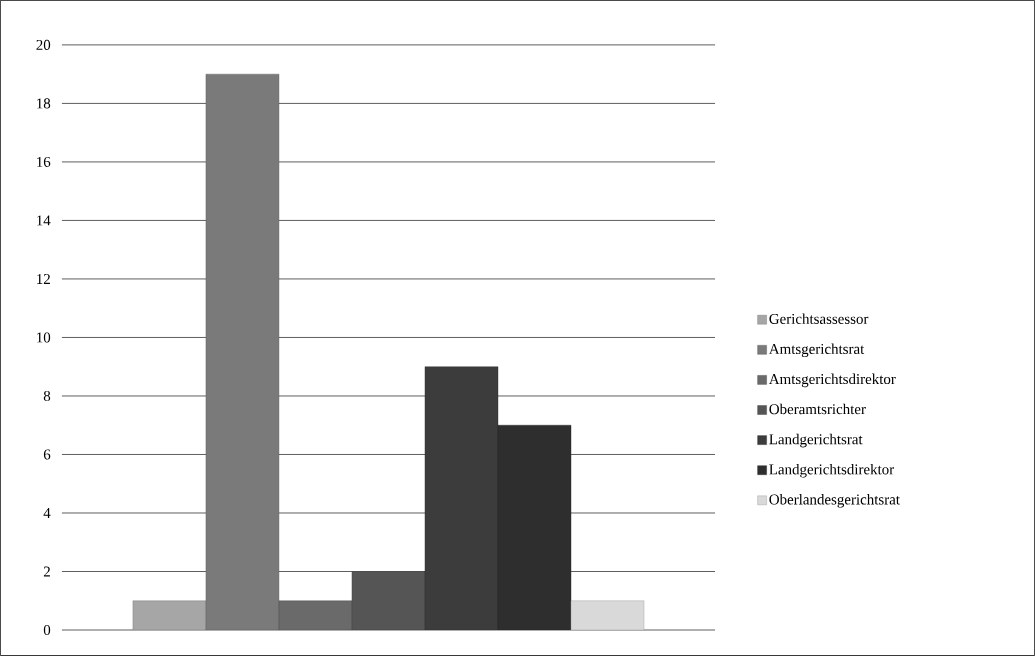  What do you see at coordinates (43, 44) in the screenshot?
I see `y-tick-label: 20` at bounding box center [43, 44].